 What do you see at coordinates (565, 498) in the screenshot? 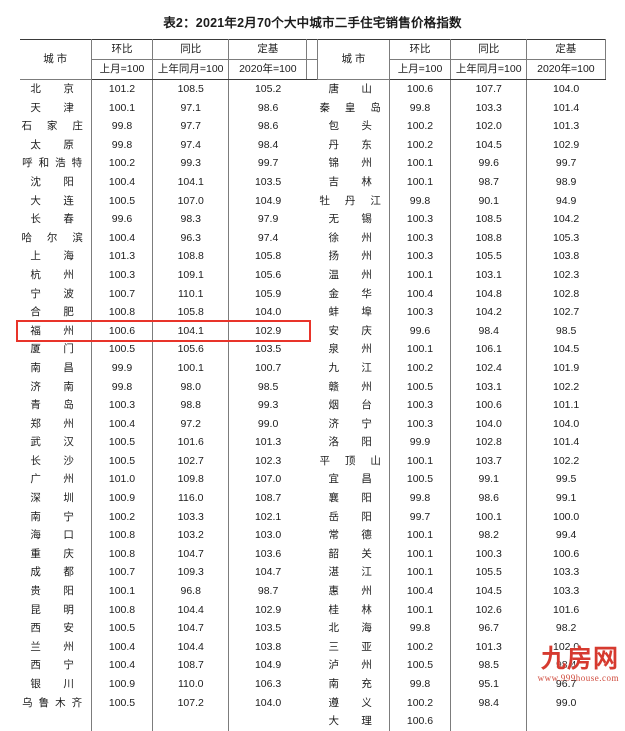
I see `value-base-right: 99.1` at bounding box center [565, 498].